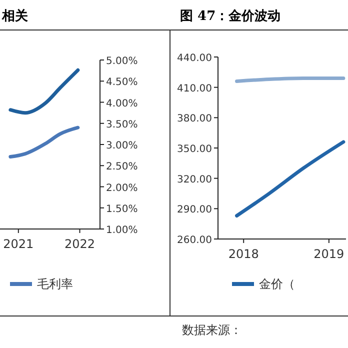 The width and height of the screenshot is (348, 348). Describe the element at coordinates (329, 254) in the screenshot. I see `x-tick-label: 2019` at that location.